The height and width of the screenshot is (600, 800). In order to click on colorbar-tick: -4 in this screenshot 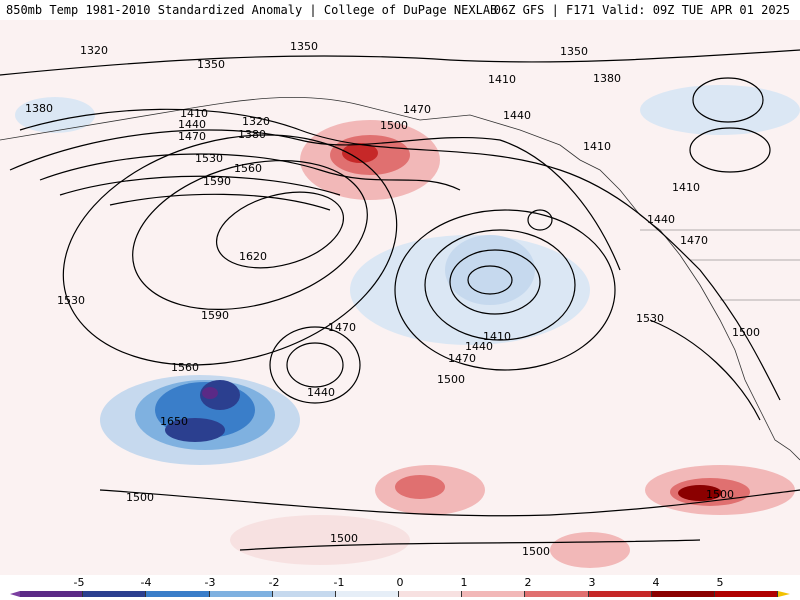, I will do `click(146, 582)`.